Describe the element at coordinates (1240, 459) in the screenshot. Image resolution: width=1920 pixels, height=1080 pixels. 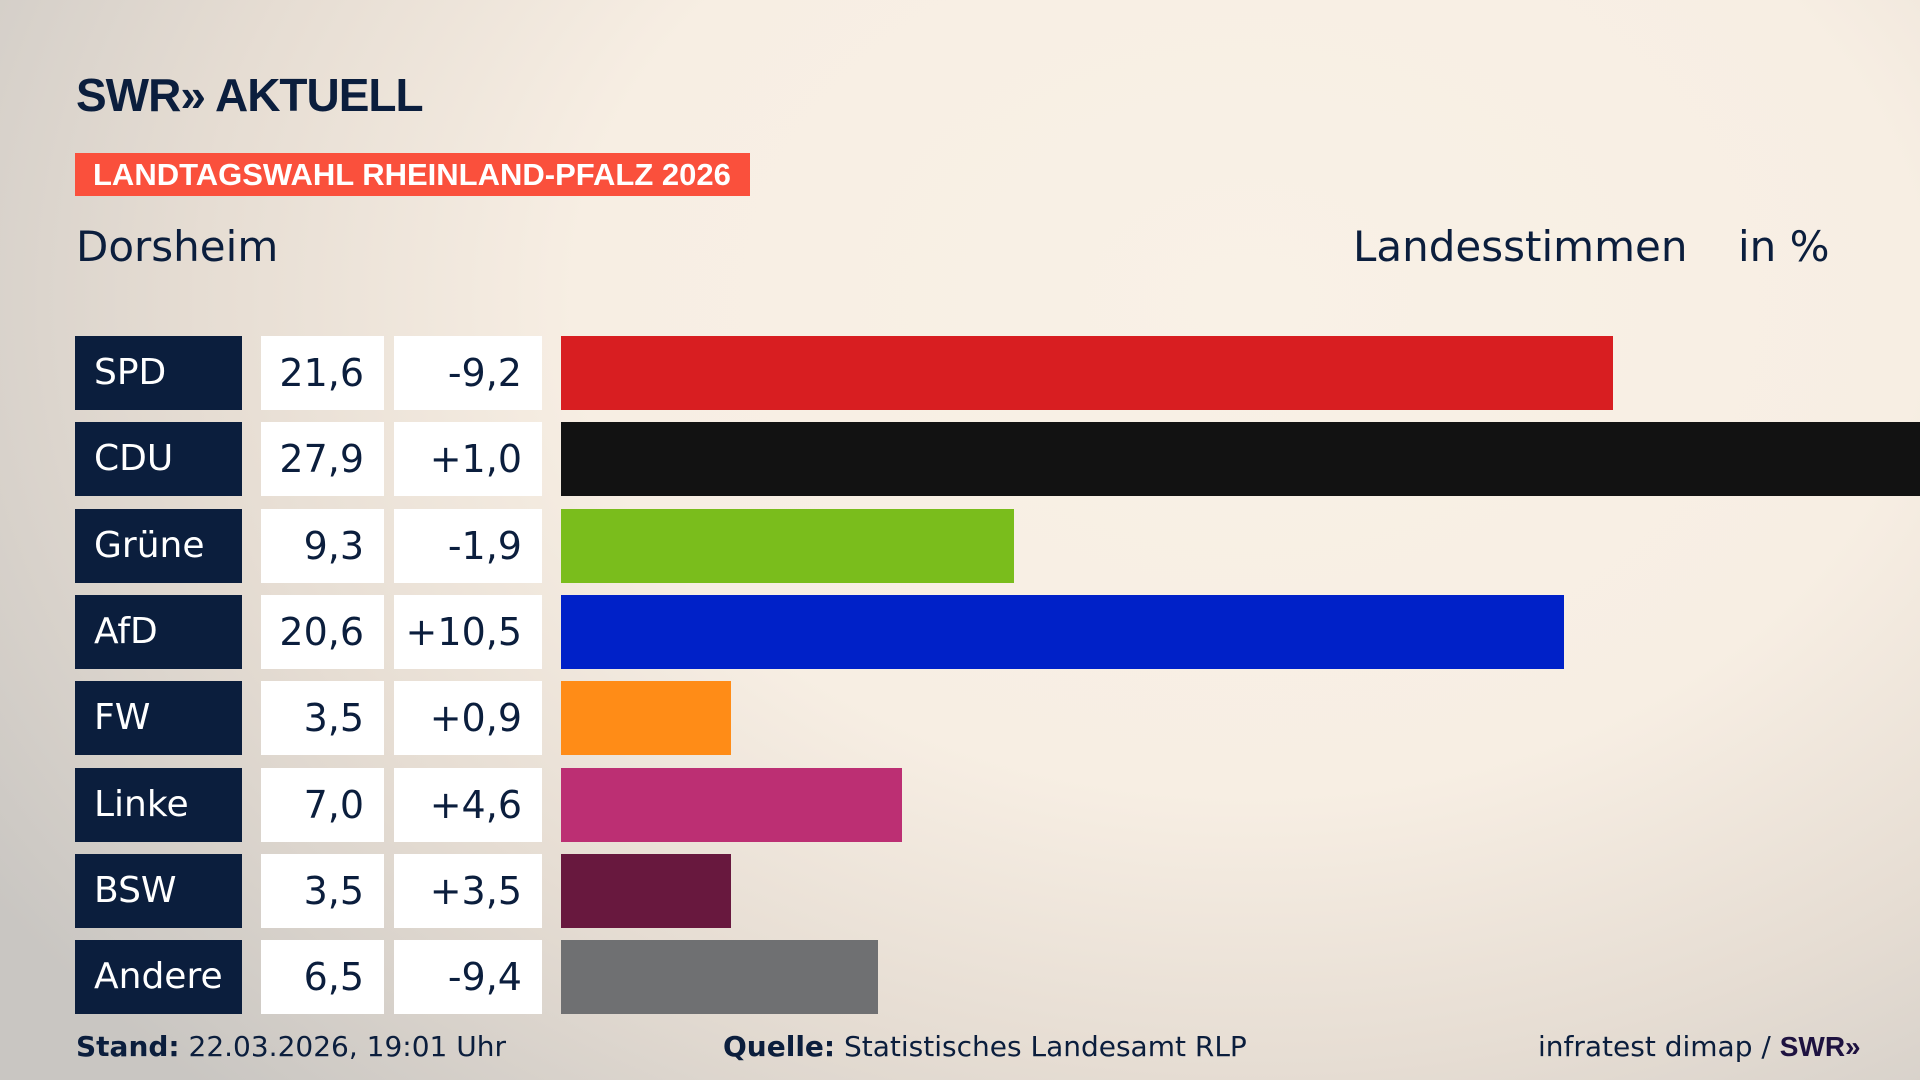
I see `bar-cdu` at that location.